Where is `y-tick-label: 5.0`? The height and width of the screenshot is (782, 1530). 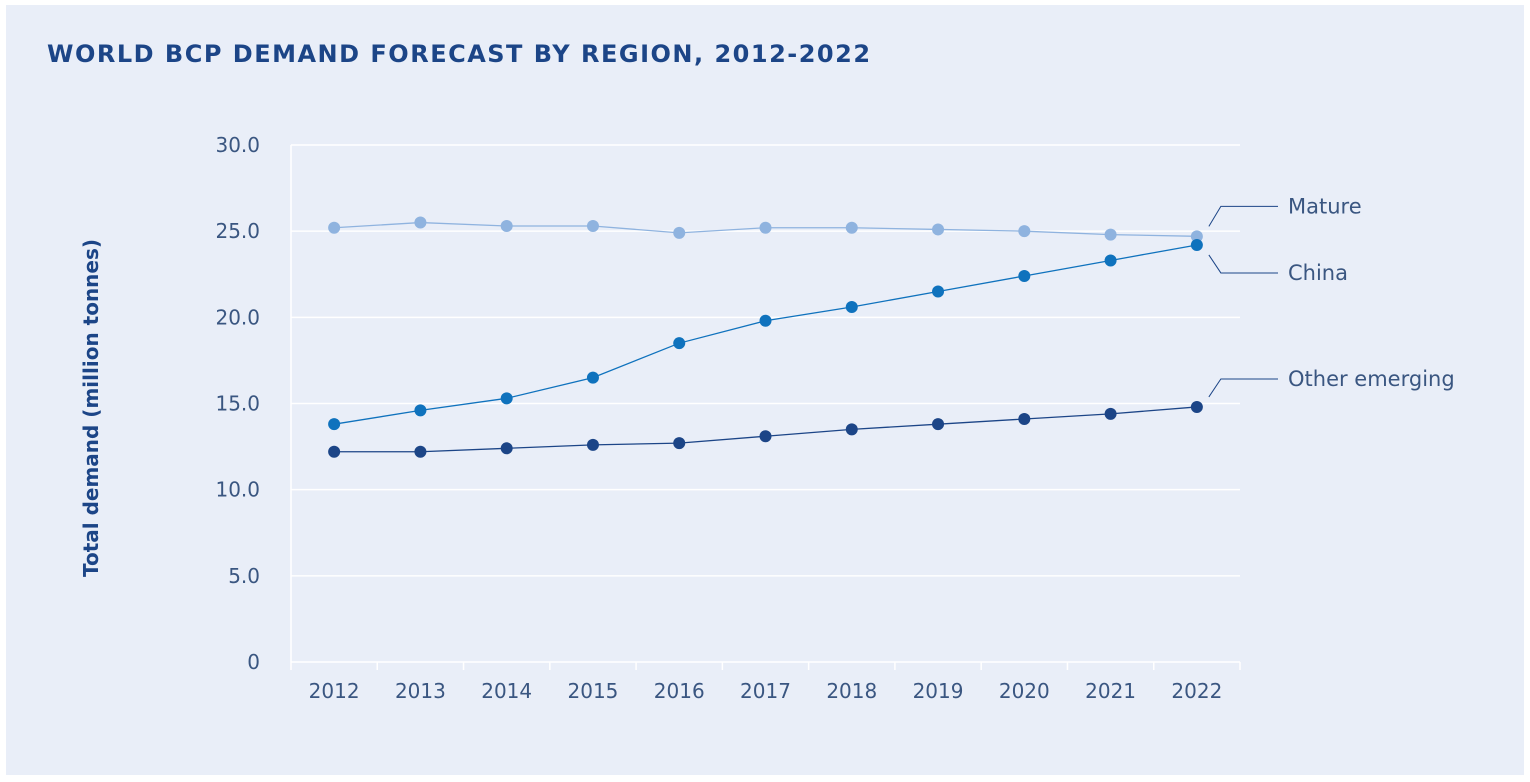 y-tick-label: 5.0 is located at coordinates (244, 576).